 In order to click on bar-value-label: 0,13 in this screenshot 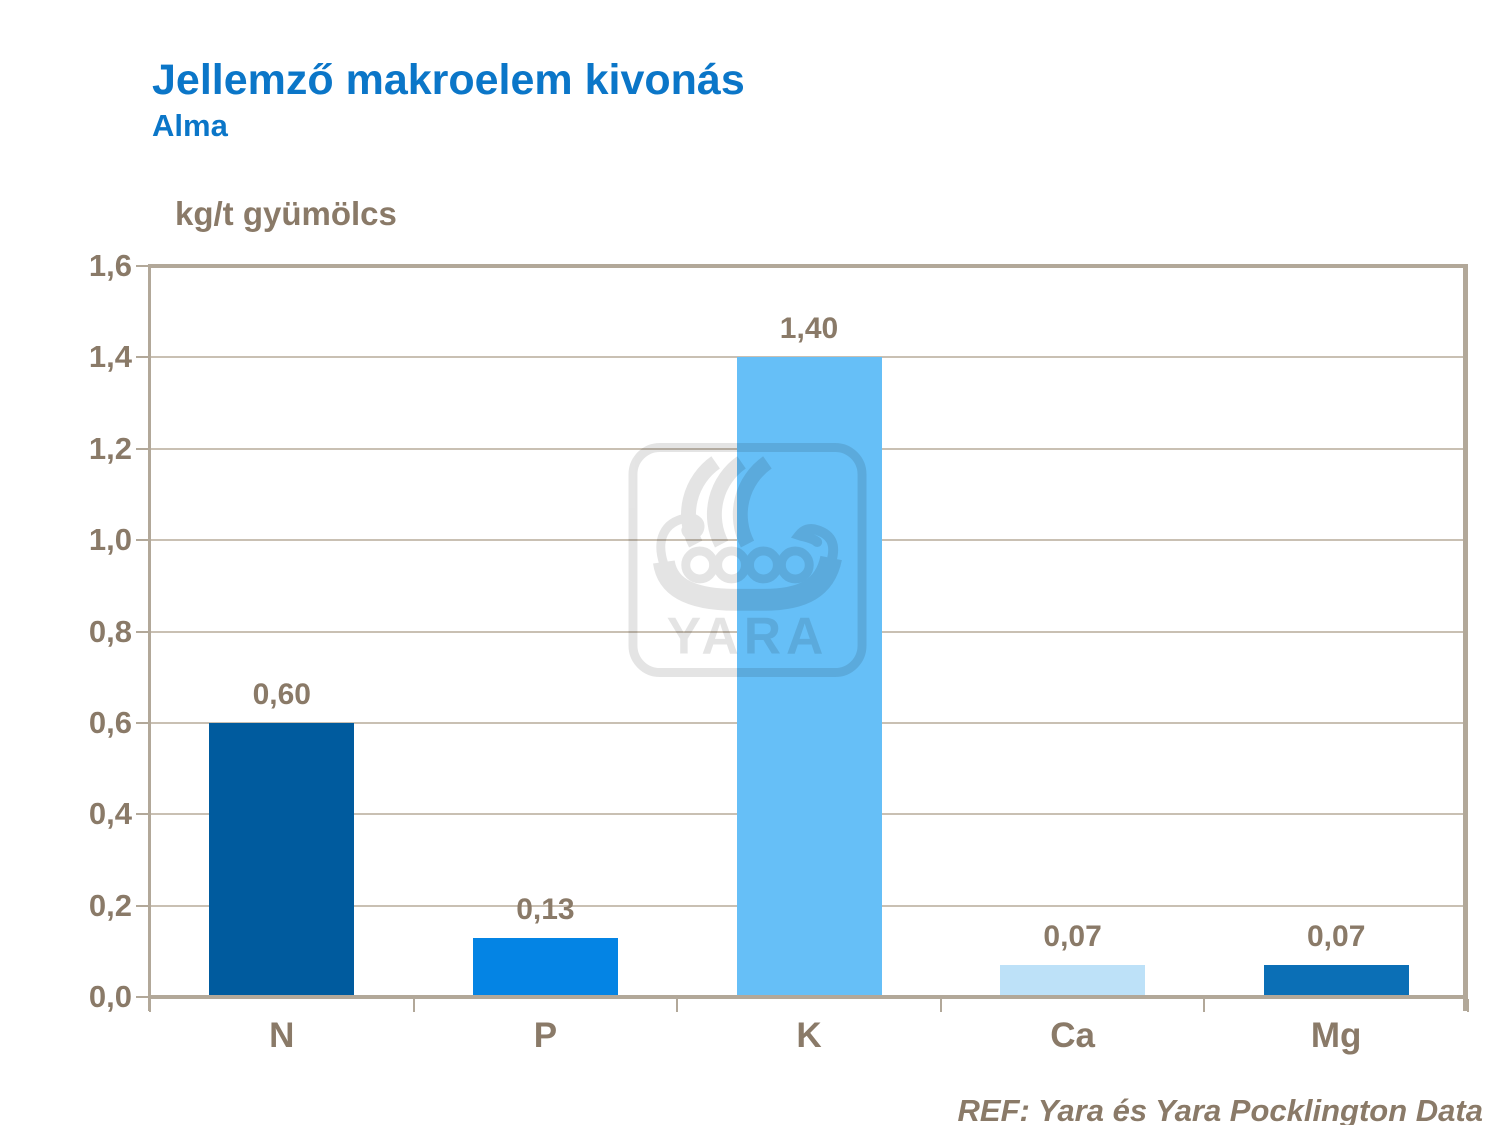, I will do `click(545, 909)`.